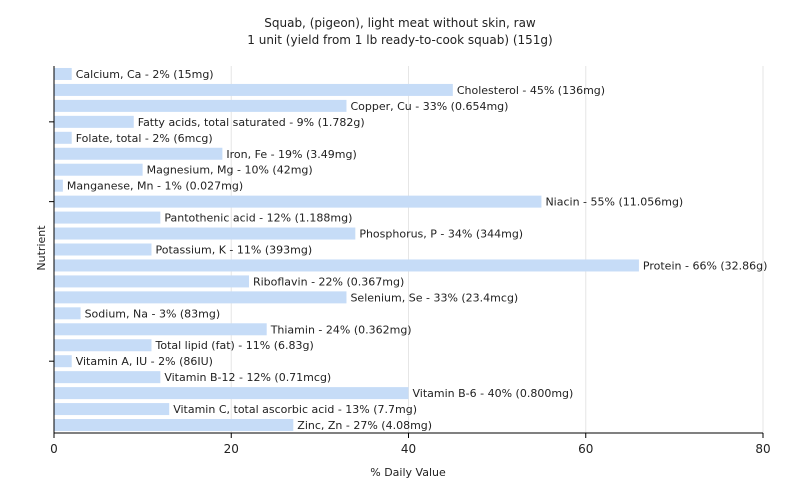  Describe the element at coordinates (41, 248) in the screenshot. I see `y-axis-label: Nutrient` at that location.